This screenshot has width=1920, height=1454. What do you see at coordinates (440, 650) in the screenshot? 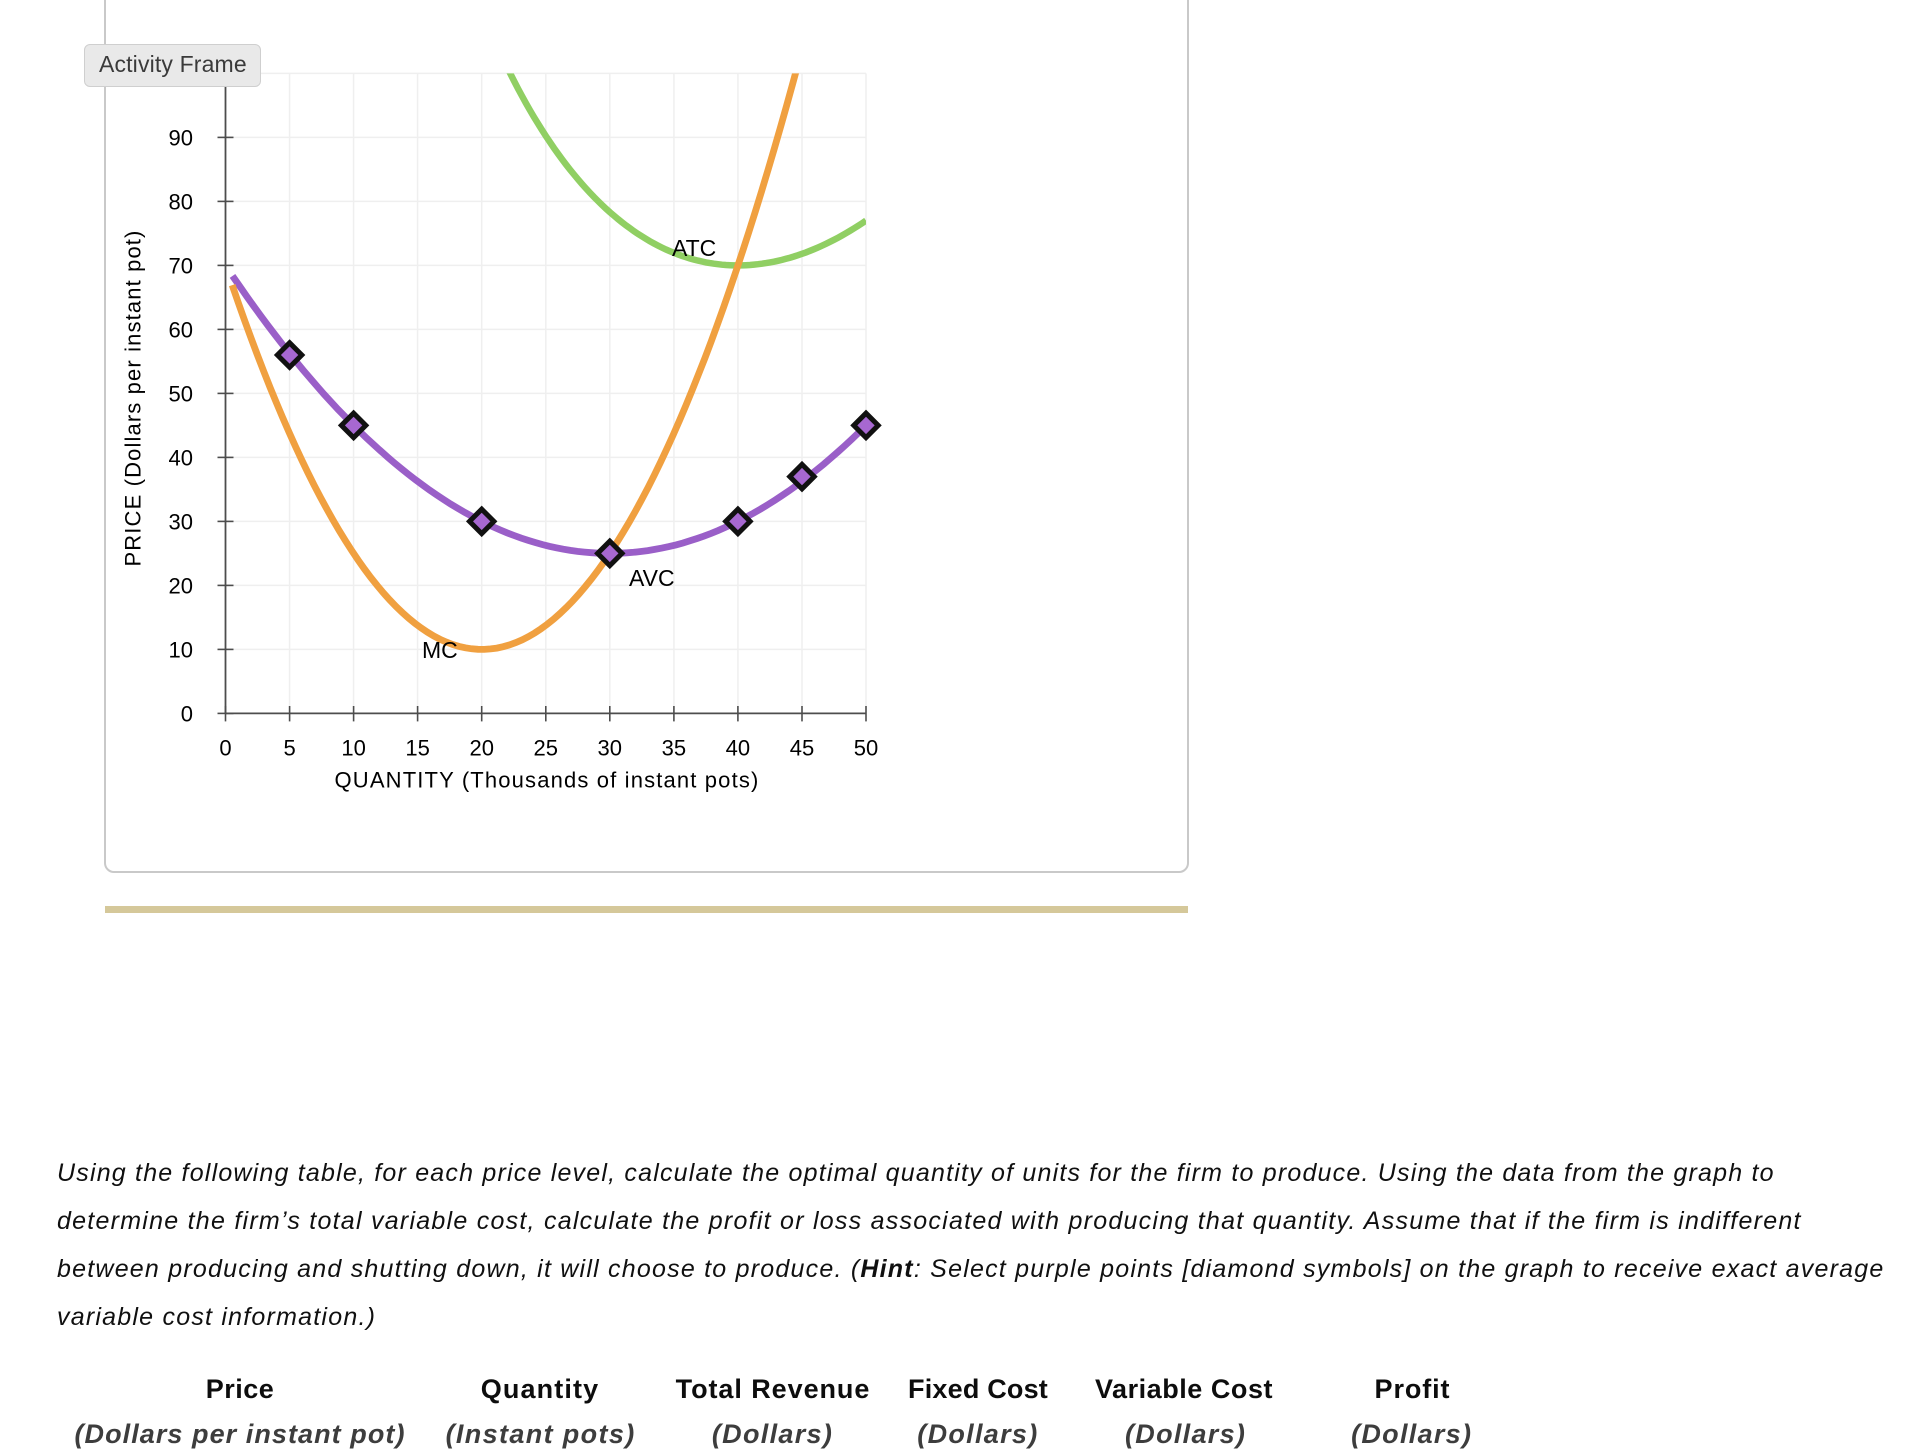
I see `svg-text: MC` at bounding box center [440, 650].